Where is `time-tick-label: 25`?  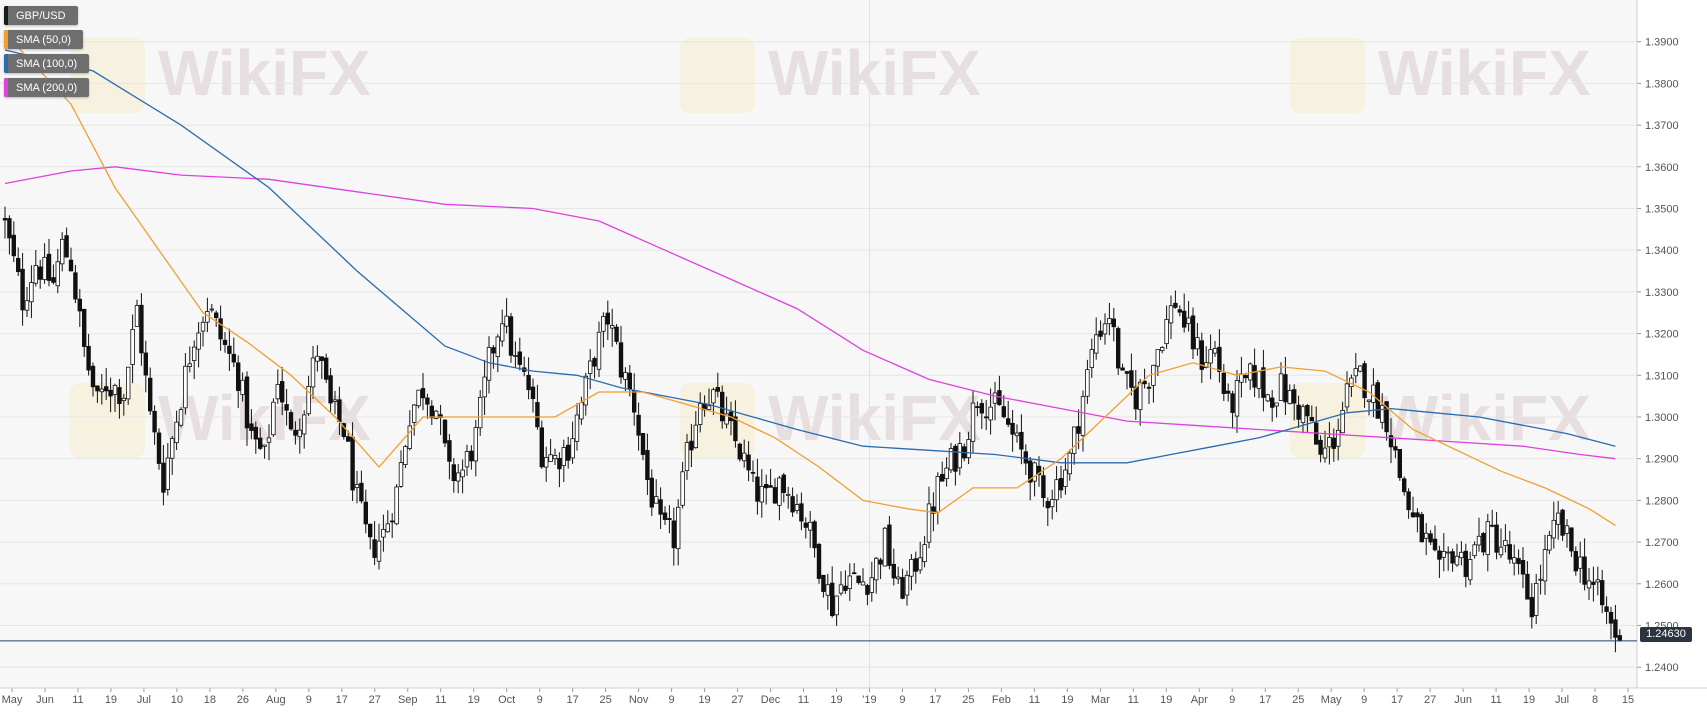
time-tick-label: 25 is located at coordinates (1298, 700).